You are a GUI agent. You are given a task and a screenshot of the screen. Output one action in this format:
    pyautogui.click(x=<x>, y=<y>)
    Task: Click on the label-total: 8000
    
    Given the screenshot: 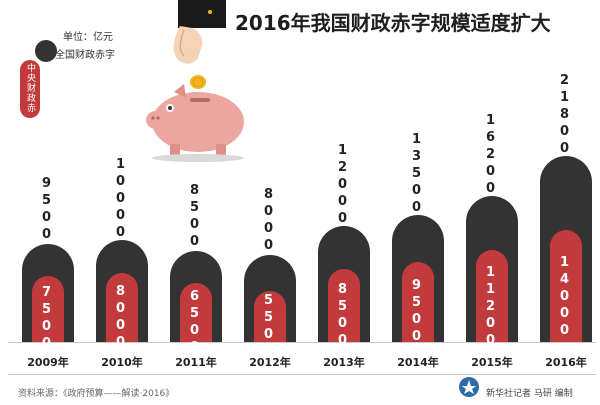 What is the action you would take?
    pyautogui.click(x=268, y=221)
    